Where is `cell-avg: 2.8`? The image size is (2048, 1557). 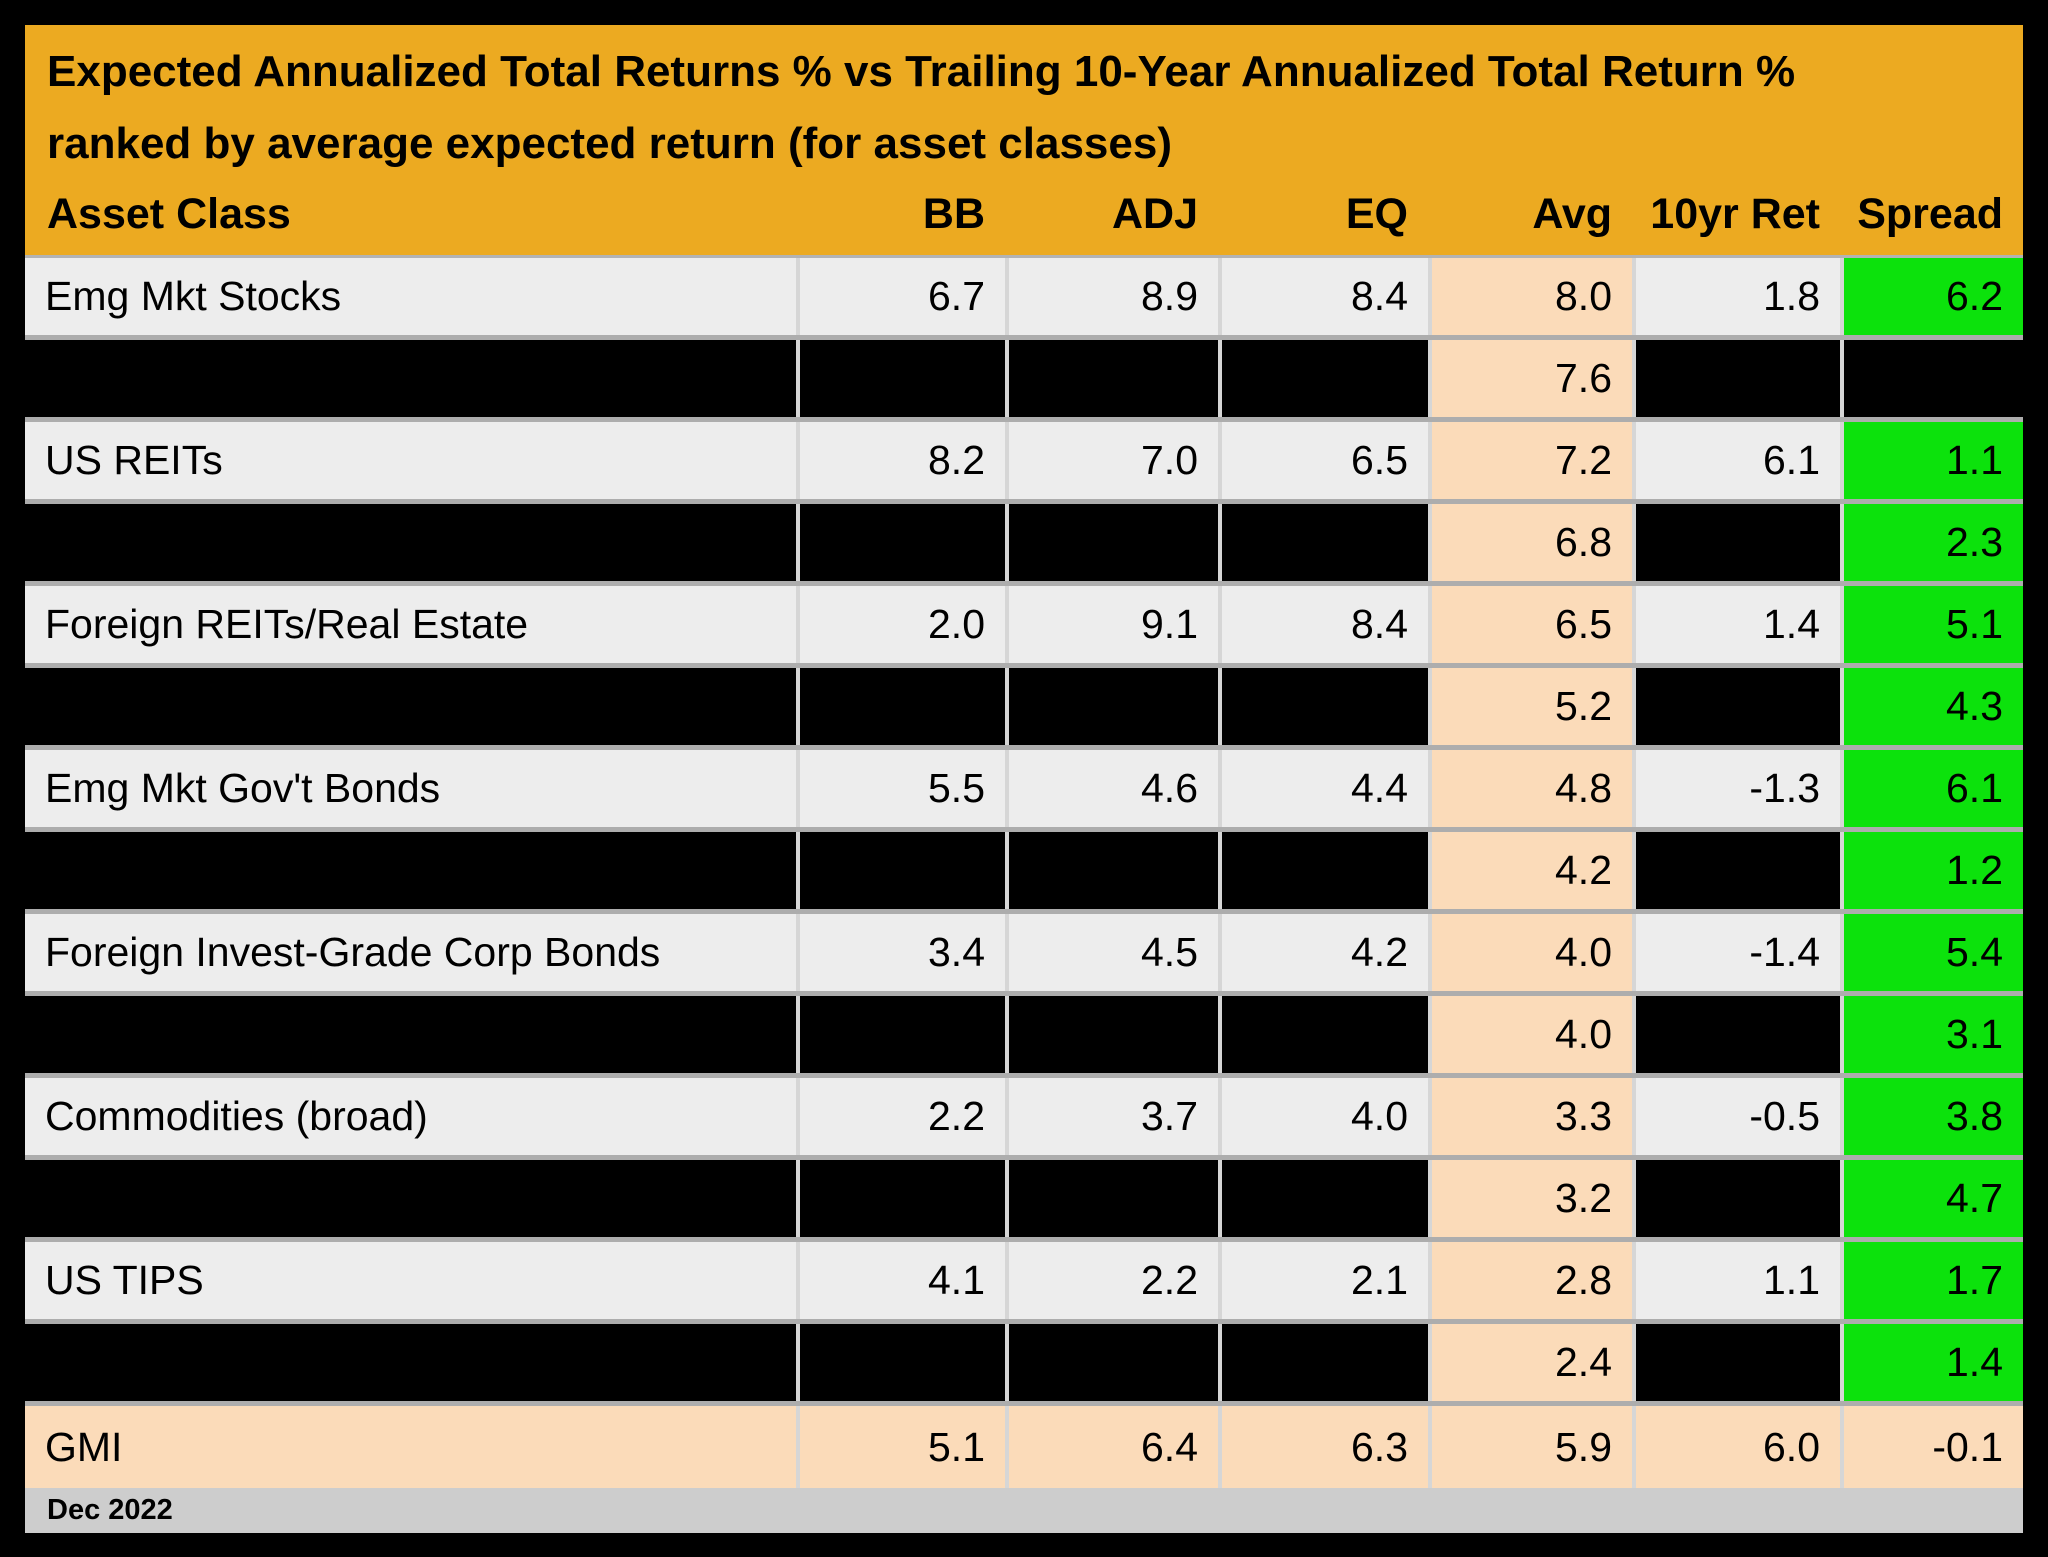 cell-avg: 2.8 is located at coordinates (1530, 1280).